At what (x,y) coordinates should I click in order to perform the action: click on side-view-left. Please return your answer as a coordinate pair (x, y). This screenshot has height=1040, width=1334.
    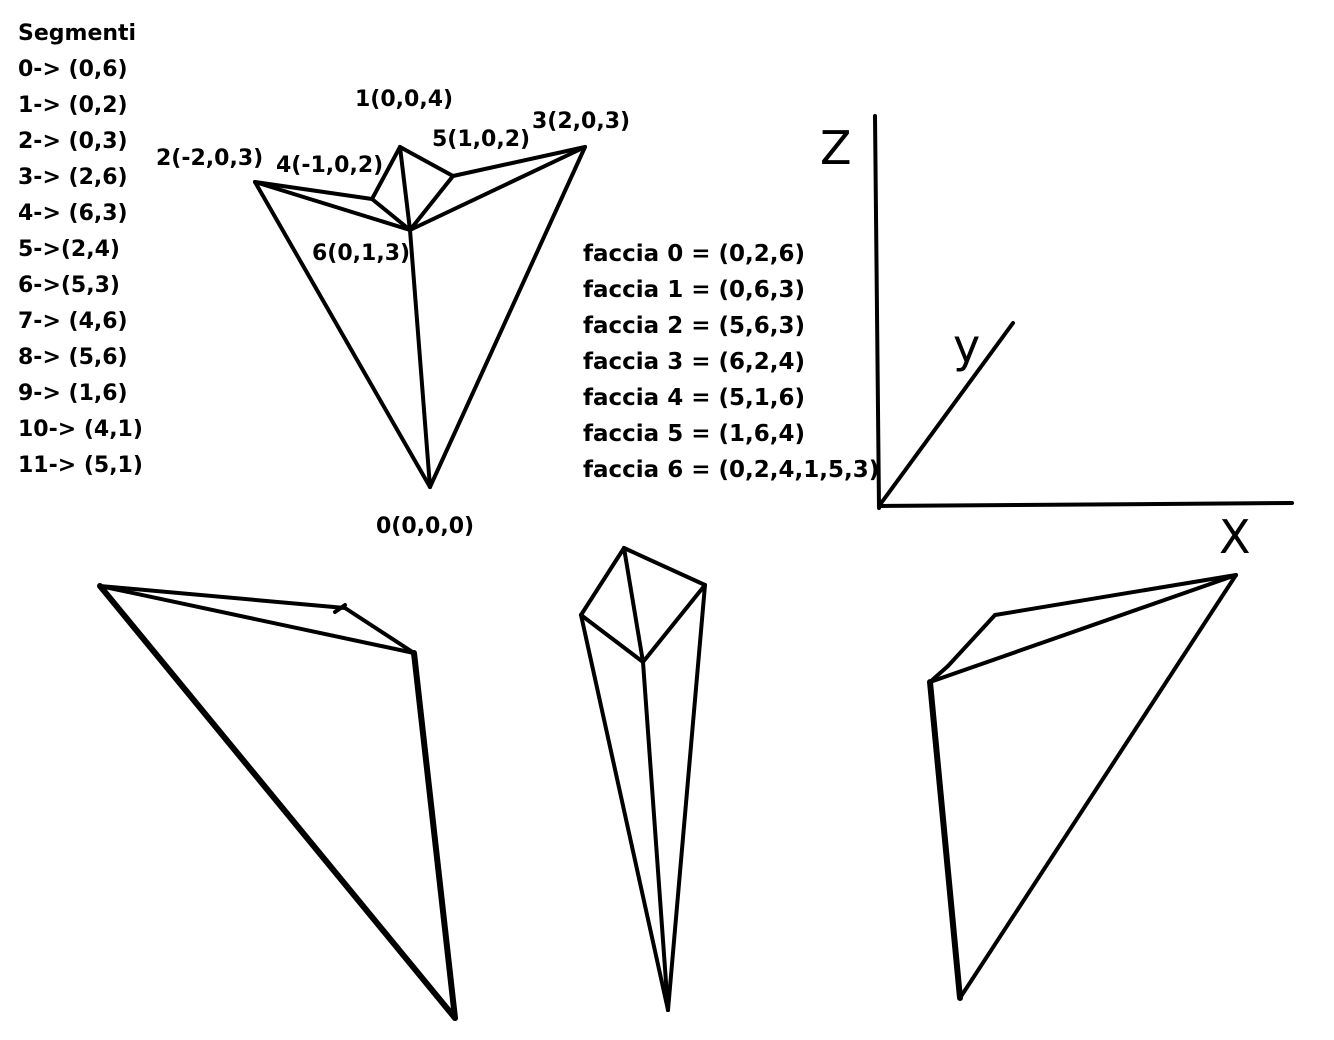
    Looking at the image, I should click on (277, 802).